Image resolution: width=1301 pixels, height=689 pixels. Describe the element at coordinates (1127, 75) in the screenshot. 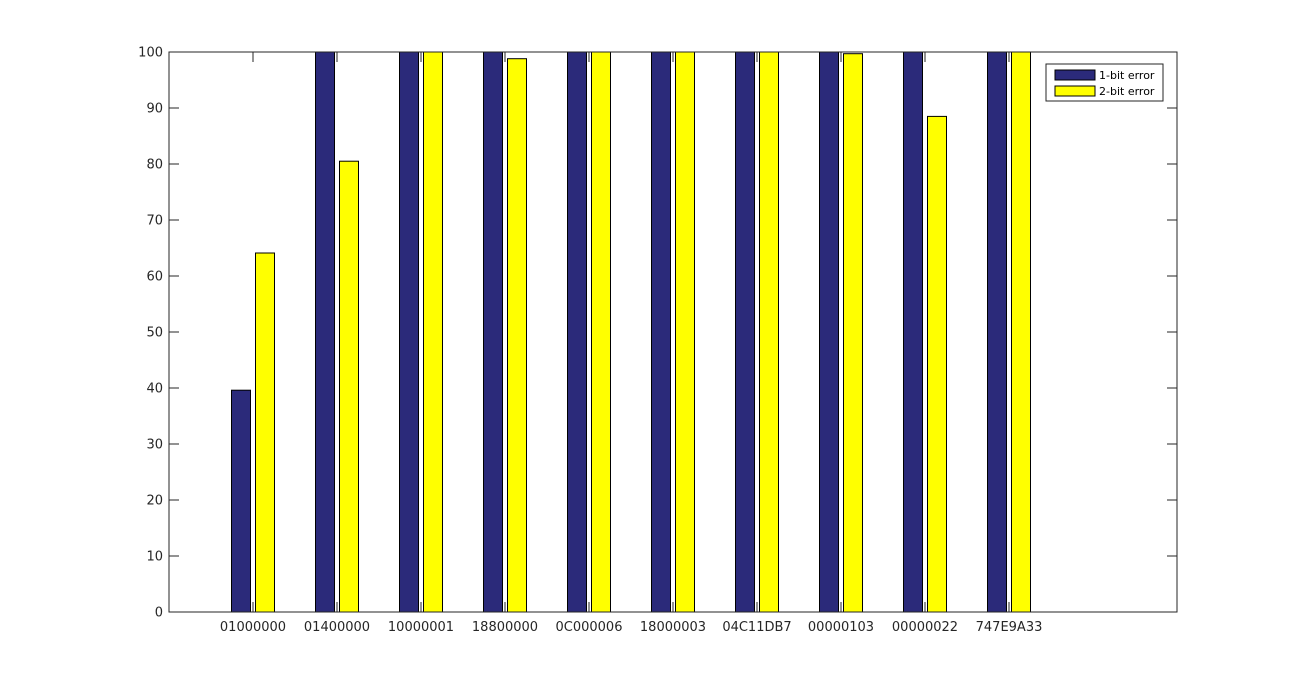

I see `legend-label-1: 1-bit error` at that location.